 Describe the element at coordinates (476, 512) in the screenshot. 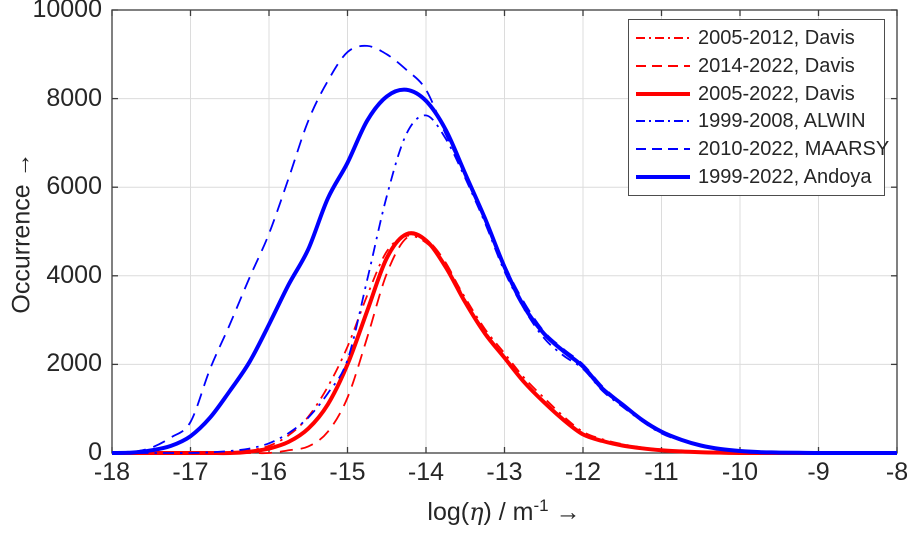

I see `eta-symbol: η` at that location.